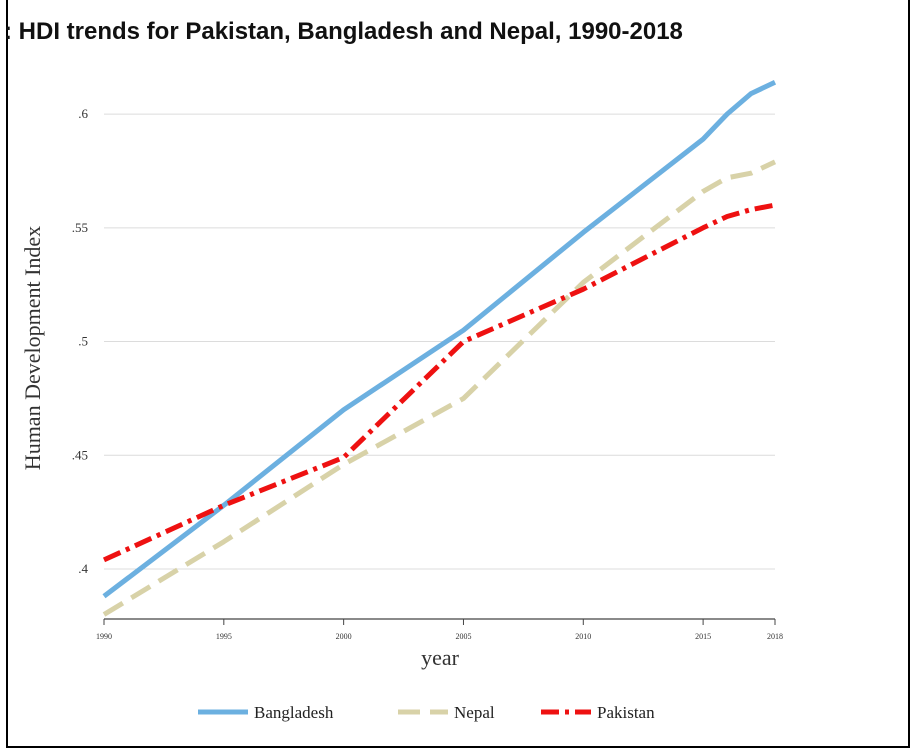  I want to click on y-tick-labels: .4 .45 .5 .55 .6, so click(80, 341).